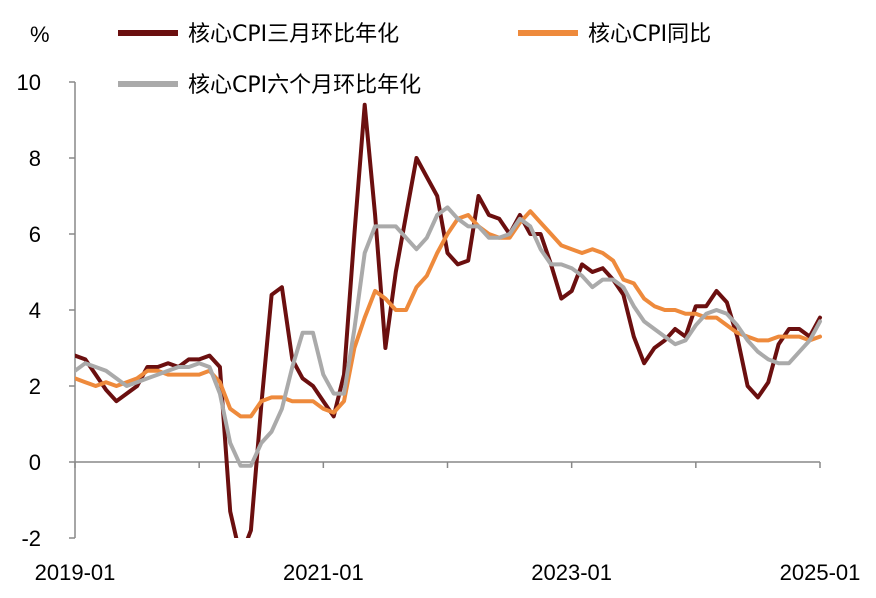  Describe the element at coordinates (35, 158) in the screenshot. I see `y-tick-label-5: 8` at that location.